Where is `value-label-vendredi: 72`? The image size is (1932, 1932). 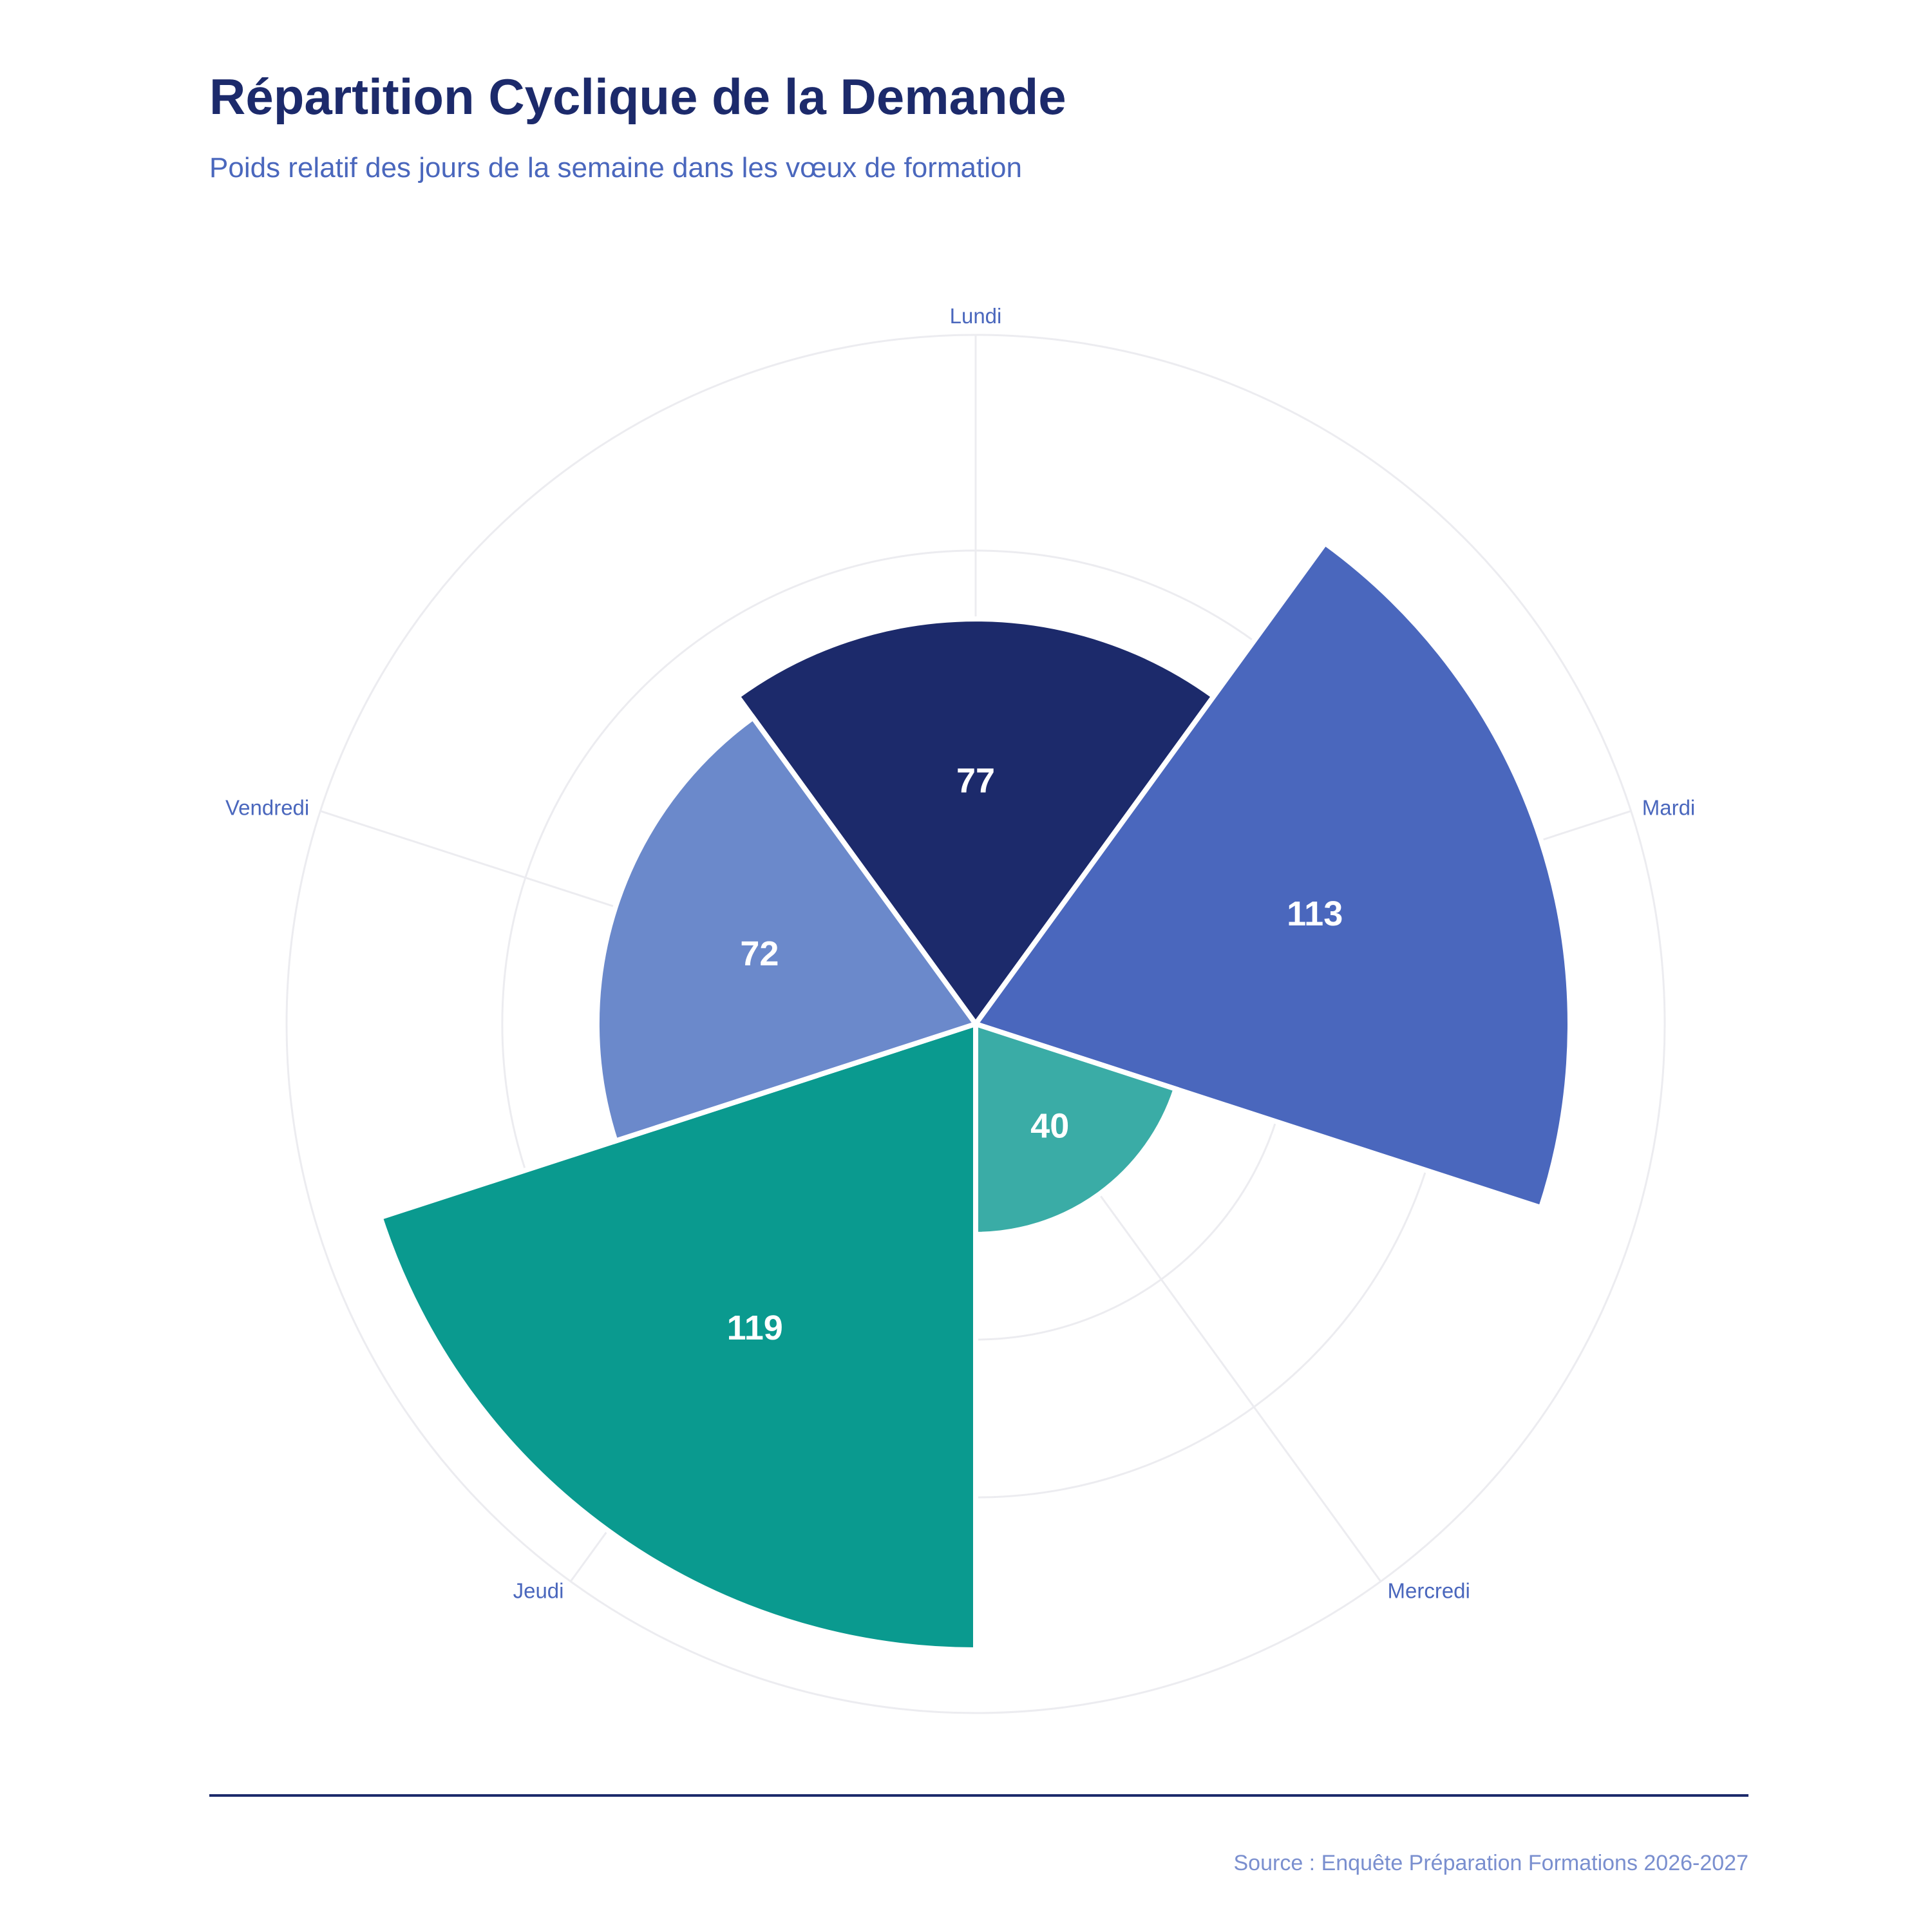
value-label-vendredi: 72 is located at coordinates (759, 953).